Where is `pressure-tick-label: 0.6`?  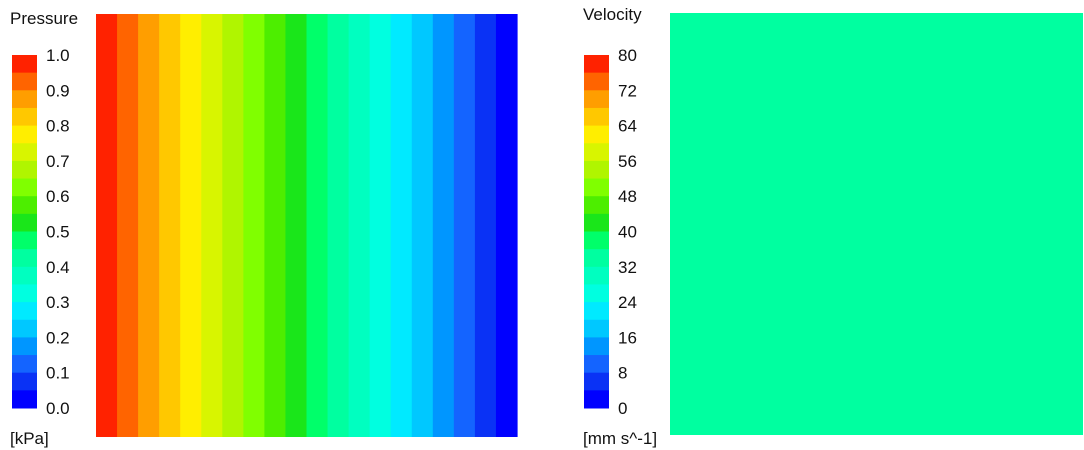
pressure-tick-label: 0.6 is located at coordinates (58, 196).